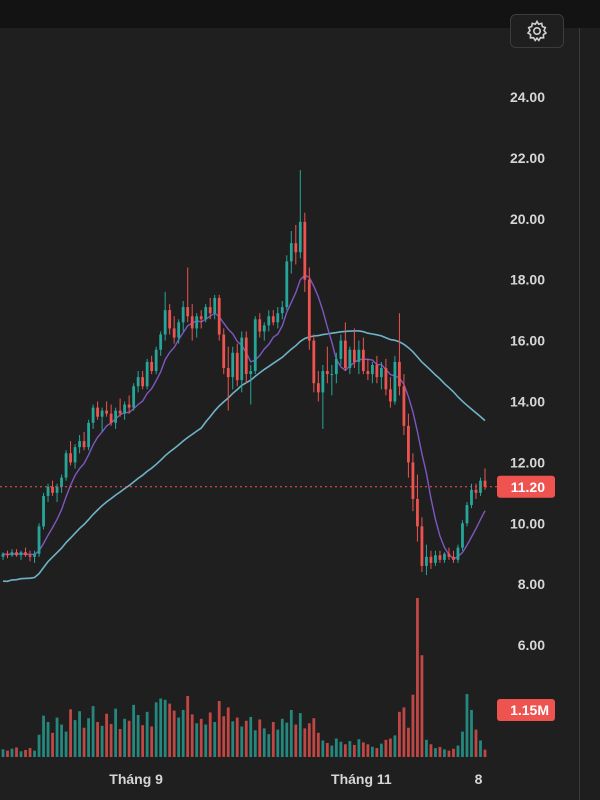 This screenshot has width=600, height=800. I want to click on x-tick-label: Tháng 11, so click(361, 779).